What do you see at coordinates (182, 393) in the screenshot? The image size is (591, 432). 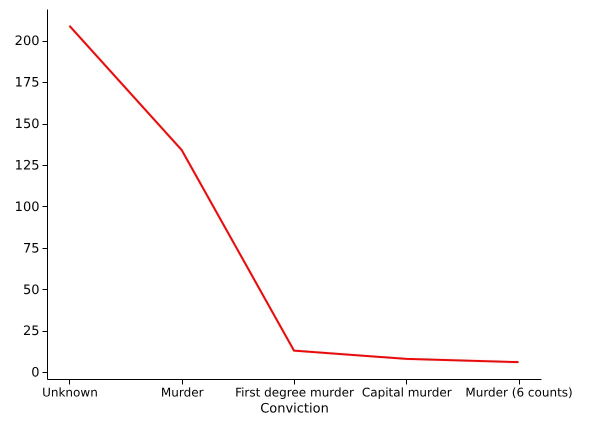 I see `x-tick-label: Murder` at bounding box center [182, 393].